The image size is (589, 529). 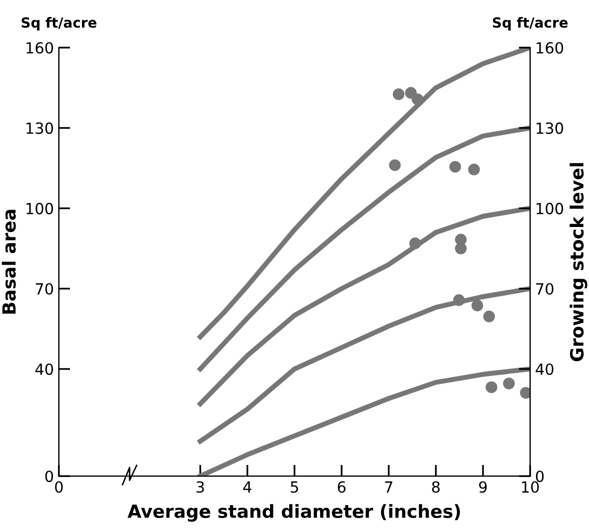 I want to click on y2-tick-label: 100, so click(x=550, y=208).